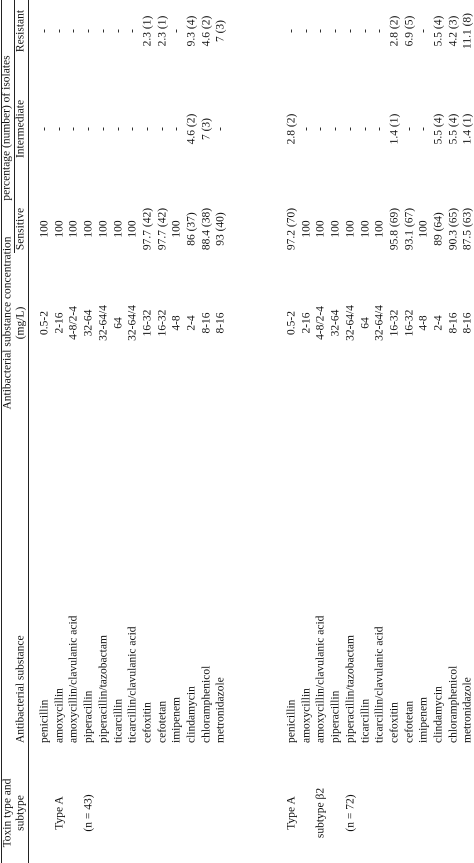 The image size is (474, 863). I want to click on header-concentration: (mg/L), so click(20, 323).